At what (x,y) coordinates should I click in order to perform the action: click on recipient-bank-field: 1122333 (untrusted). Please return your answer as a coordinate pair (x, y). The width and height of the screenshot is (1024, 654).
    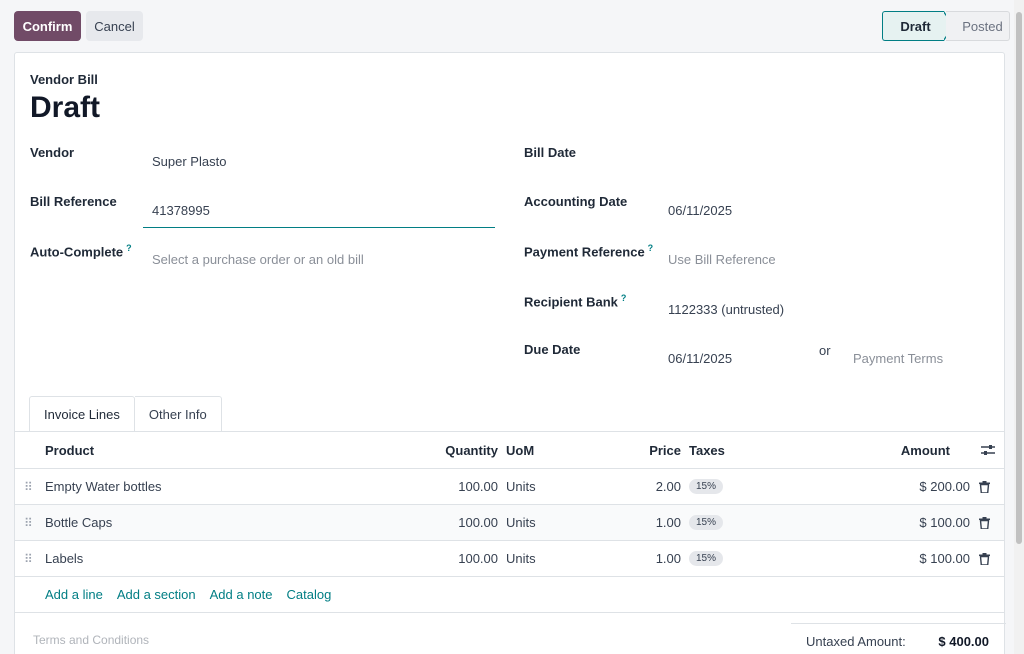
    Looking at the image, I should click on (726, 309).